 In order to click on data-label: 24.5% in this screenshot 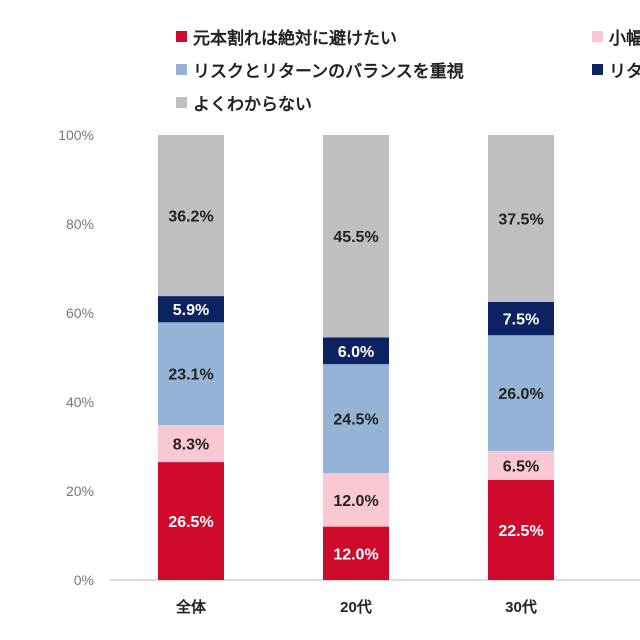, I will do `click(355, 420)`.